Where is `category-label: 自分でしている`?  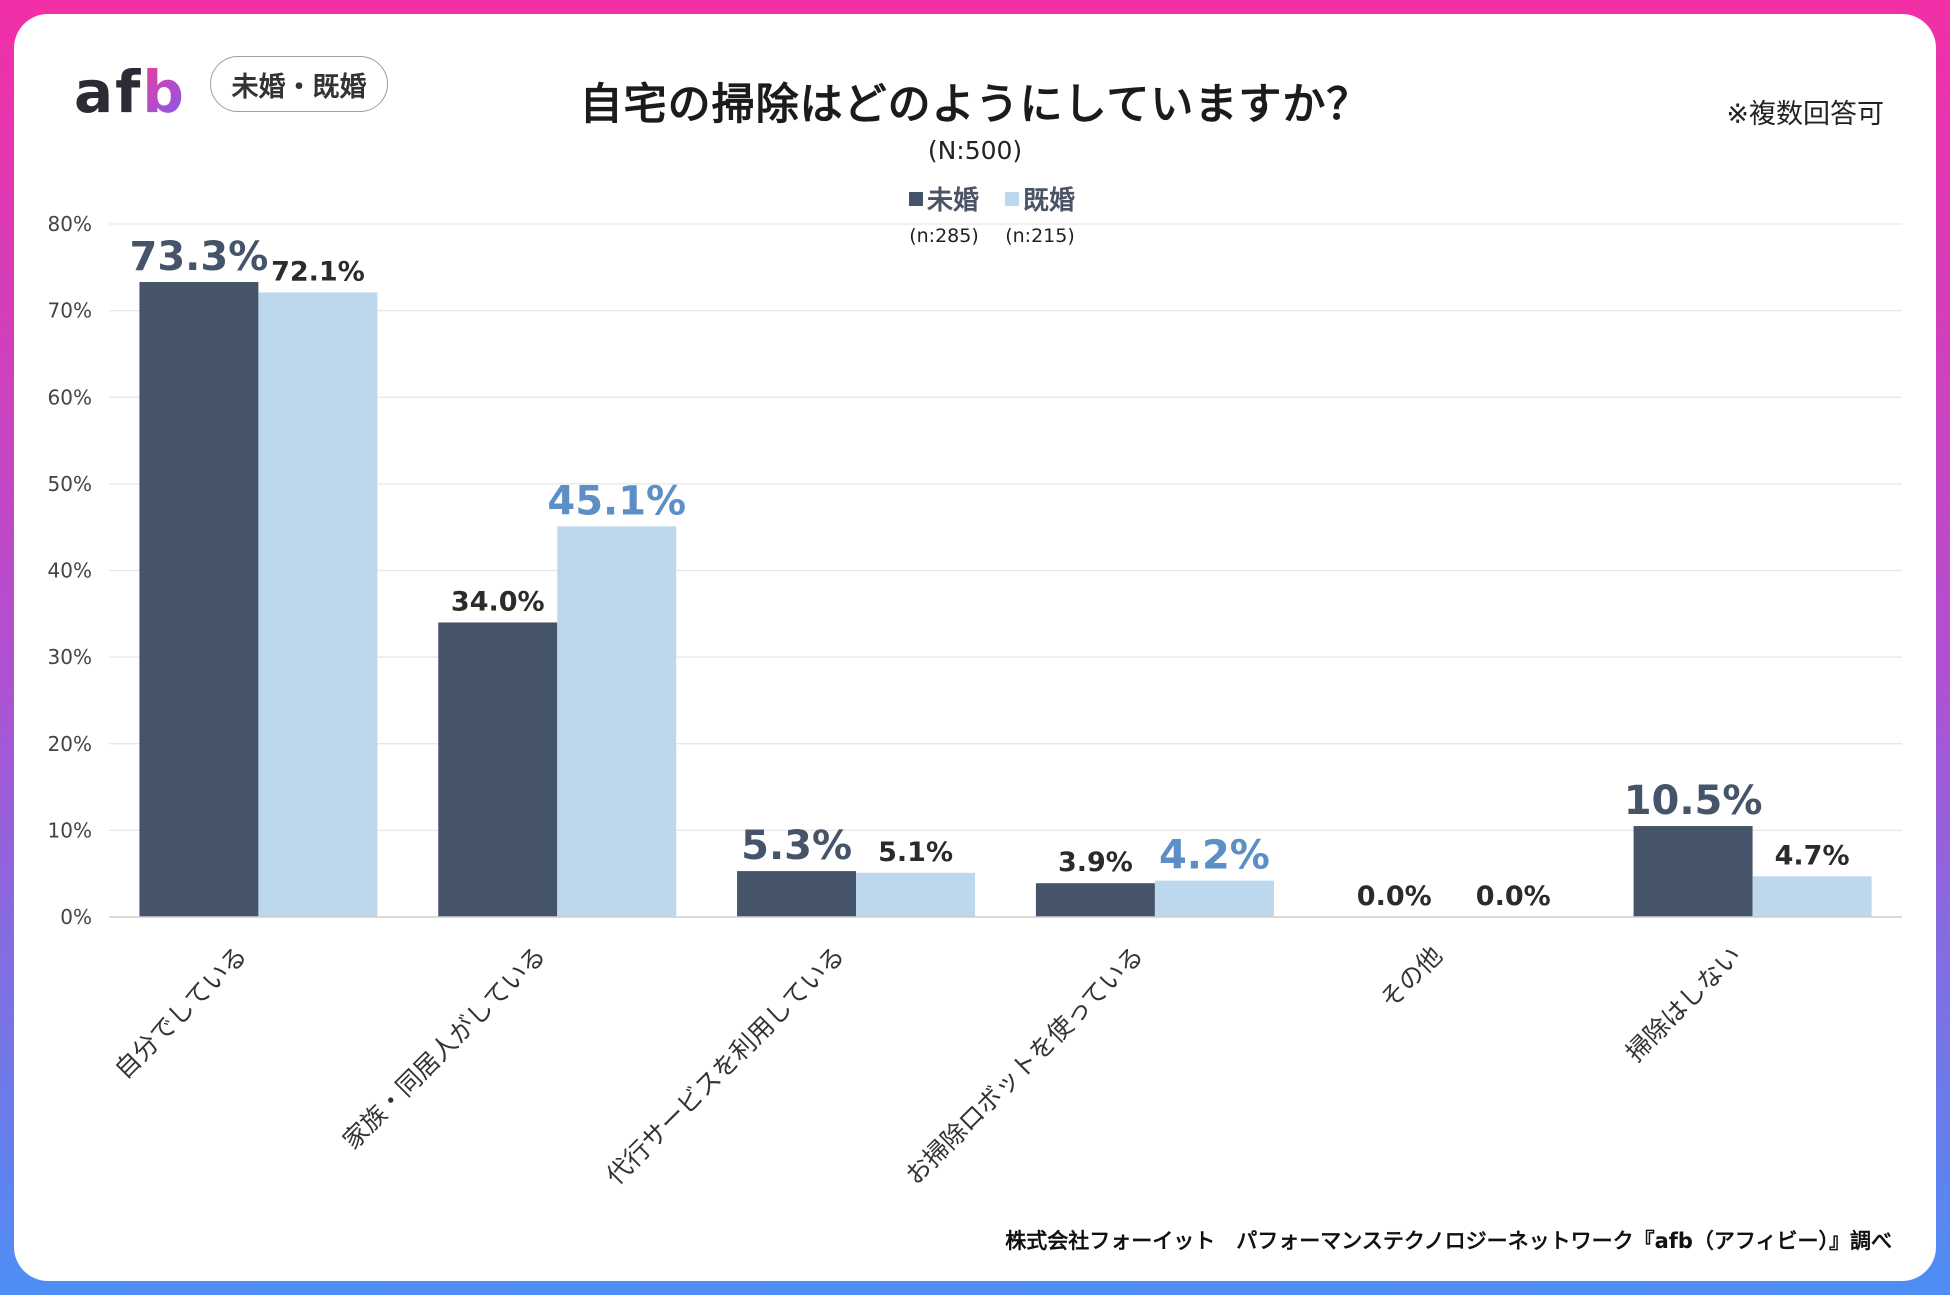
category-label: 自分でしている is located at coordinates (181, 1013).